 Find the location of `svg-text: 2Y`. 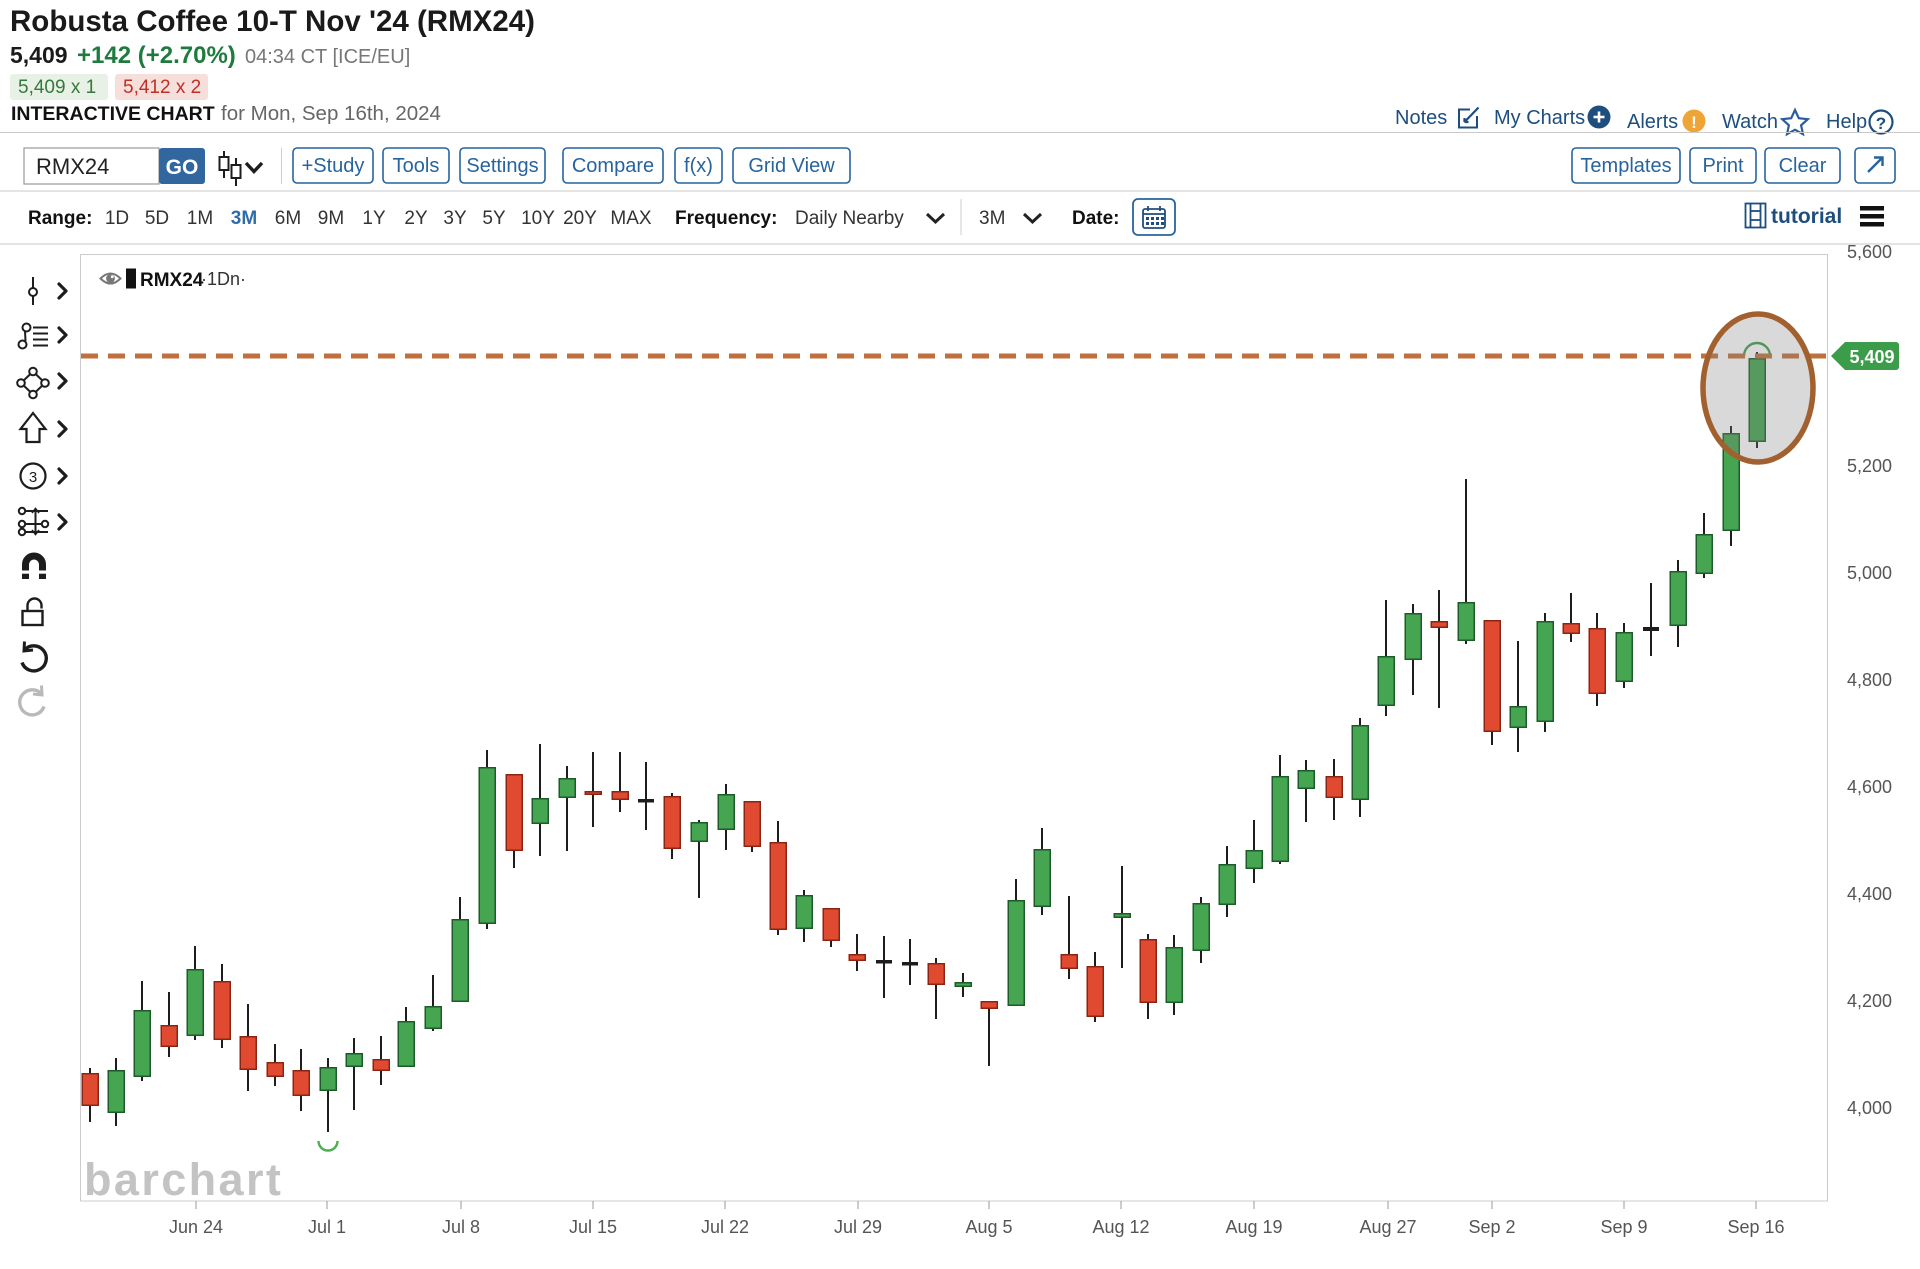

svg-text: 2Y is located at coordinates (416, 218).